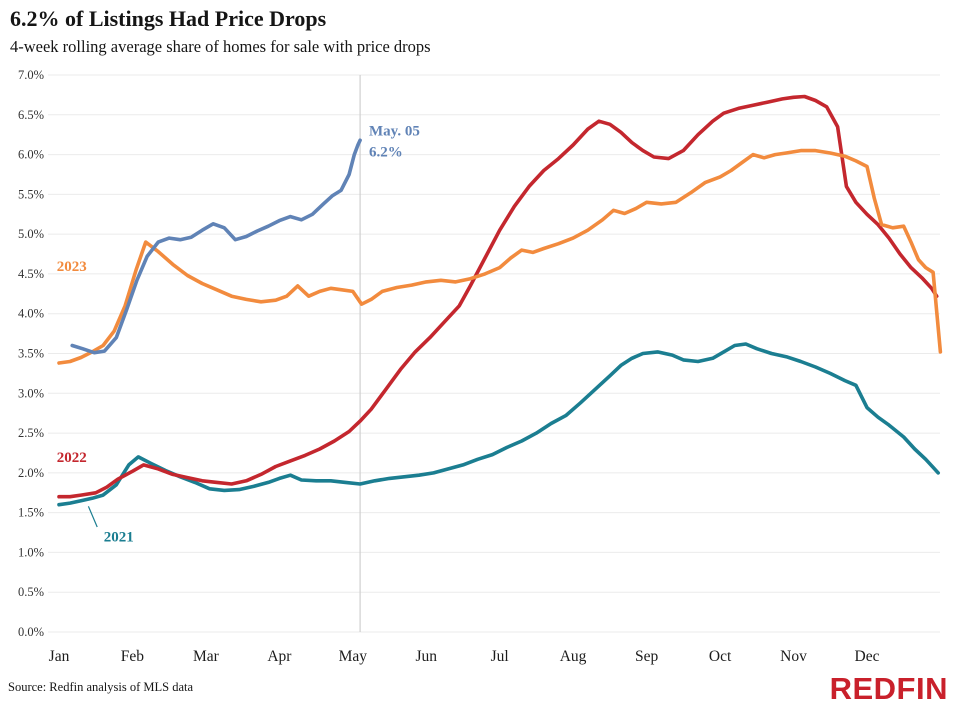  I want to click on x-axis-tick-label: Apr, so click(279, 656).